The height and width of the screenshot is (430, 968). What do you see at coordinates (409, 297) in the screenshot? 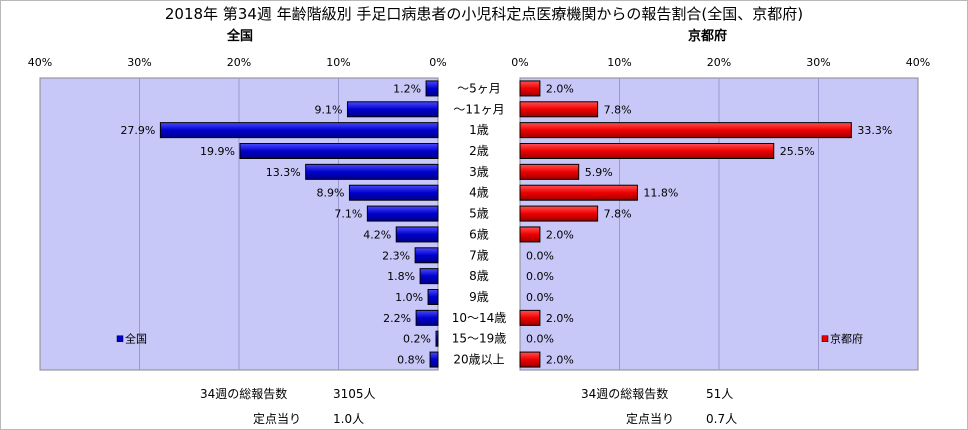
I see `national-data-label: 1.0%` at bounding box center [409, 297].